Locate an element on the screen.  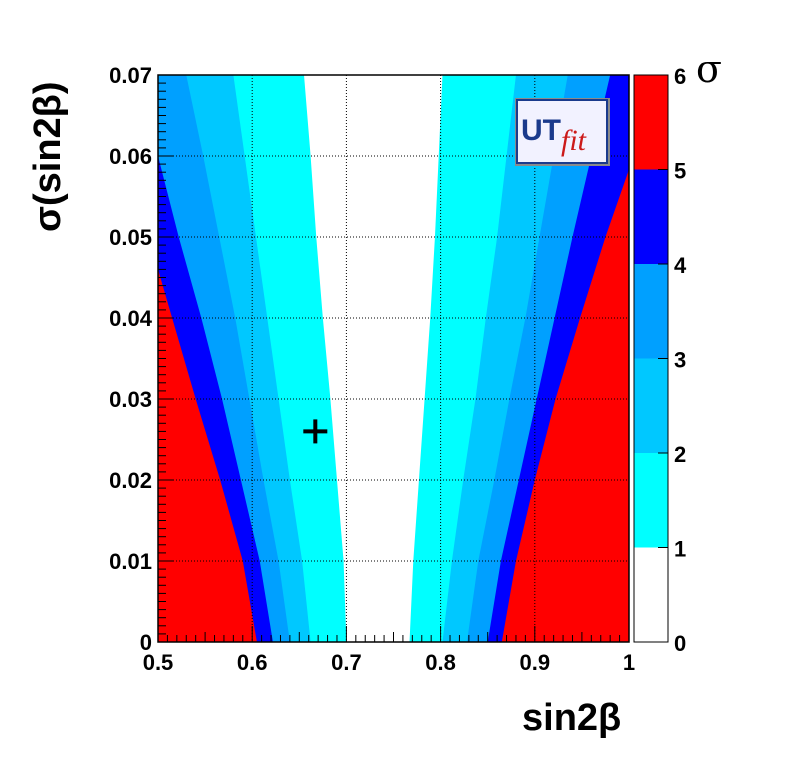
color-bar-label: 4 is located at coordinates (680, 265).